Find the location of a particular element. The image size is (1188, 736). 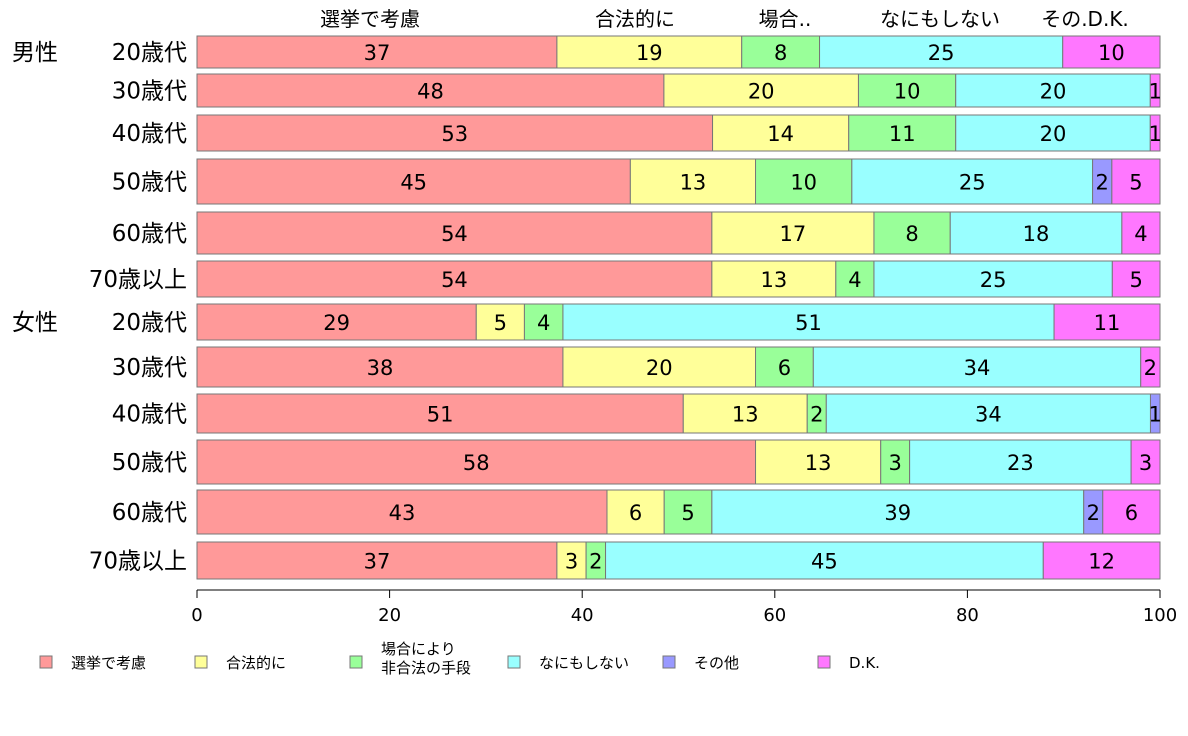

row-label: 60歳代 is located at coordinates (149, 513).